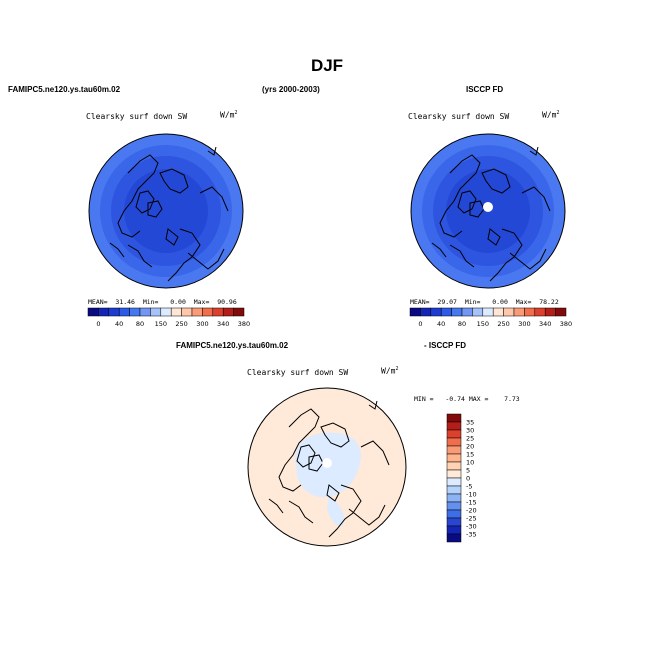 The width and height of the screenshot is (654, 654). What do you see at coordinates (168, 317) in the screenshot?
I see `main-colorbar-left: 0 40 80 150 250 300 340 380` at bounding box center [168, 317].